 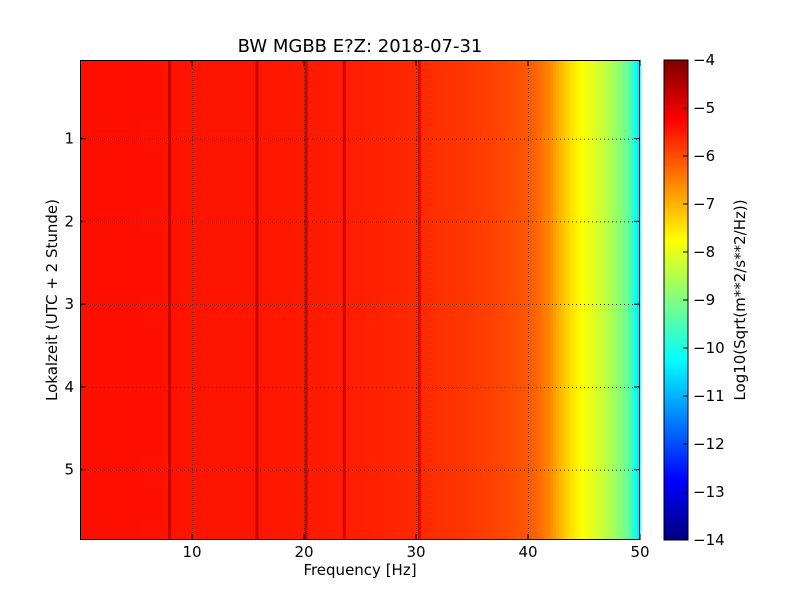 I want to click on colorbar-tick-label: −13, so click(x=709, y=492).